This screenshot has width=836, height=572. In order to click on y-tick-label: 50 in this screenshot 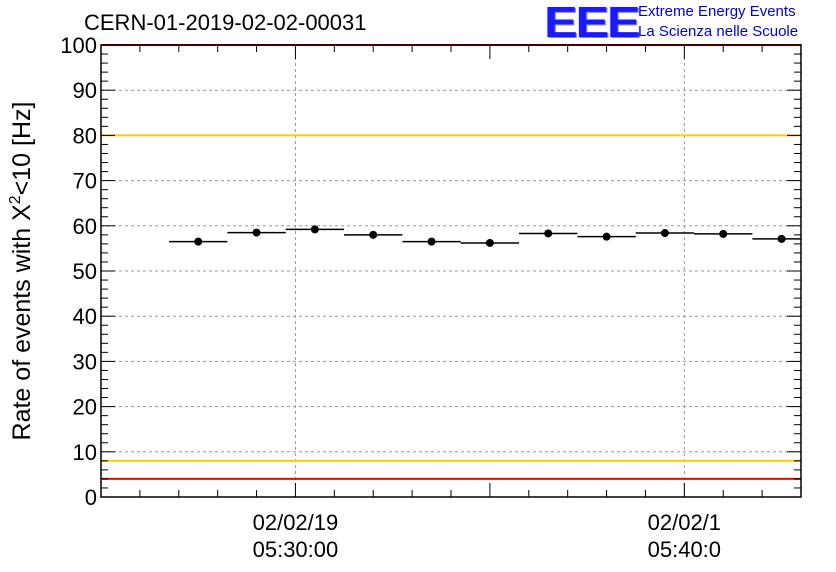, I will do `click(85, 271)`.